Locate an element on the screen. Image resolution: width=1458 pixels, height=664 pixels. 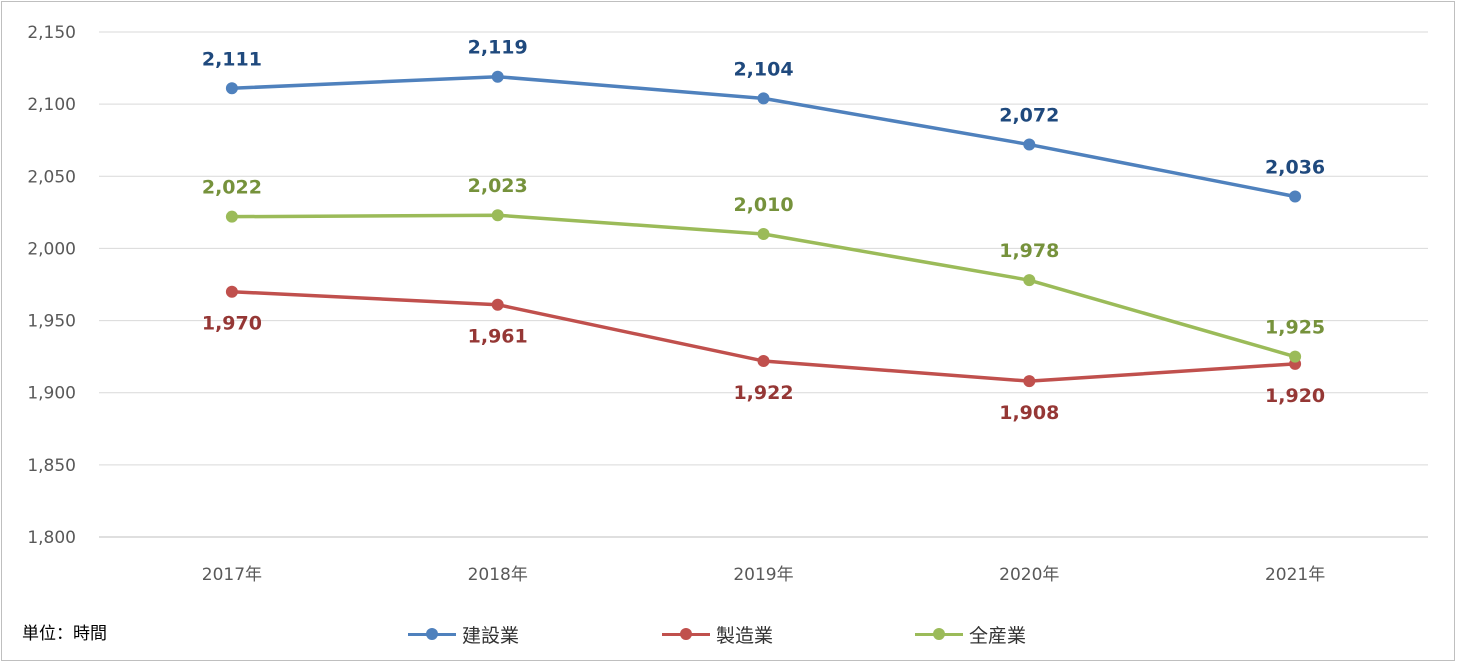
legend-label-manufacturing: 製造業 is located at coordinates (745, 635).